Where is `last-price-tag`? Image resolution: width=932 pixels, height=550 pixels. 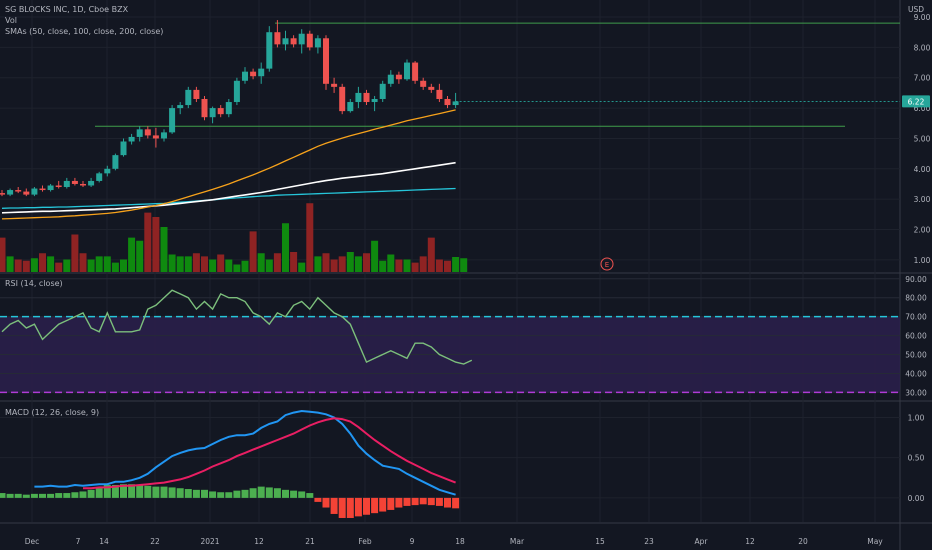 last-price-tag is located at coordinates (916, 101).